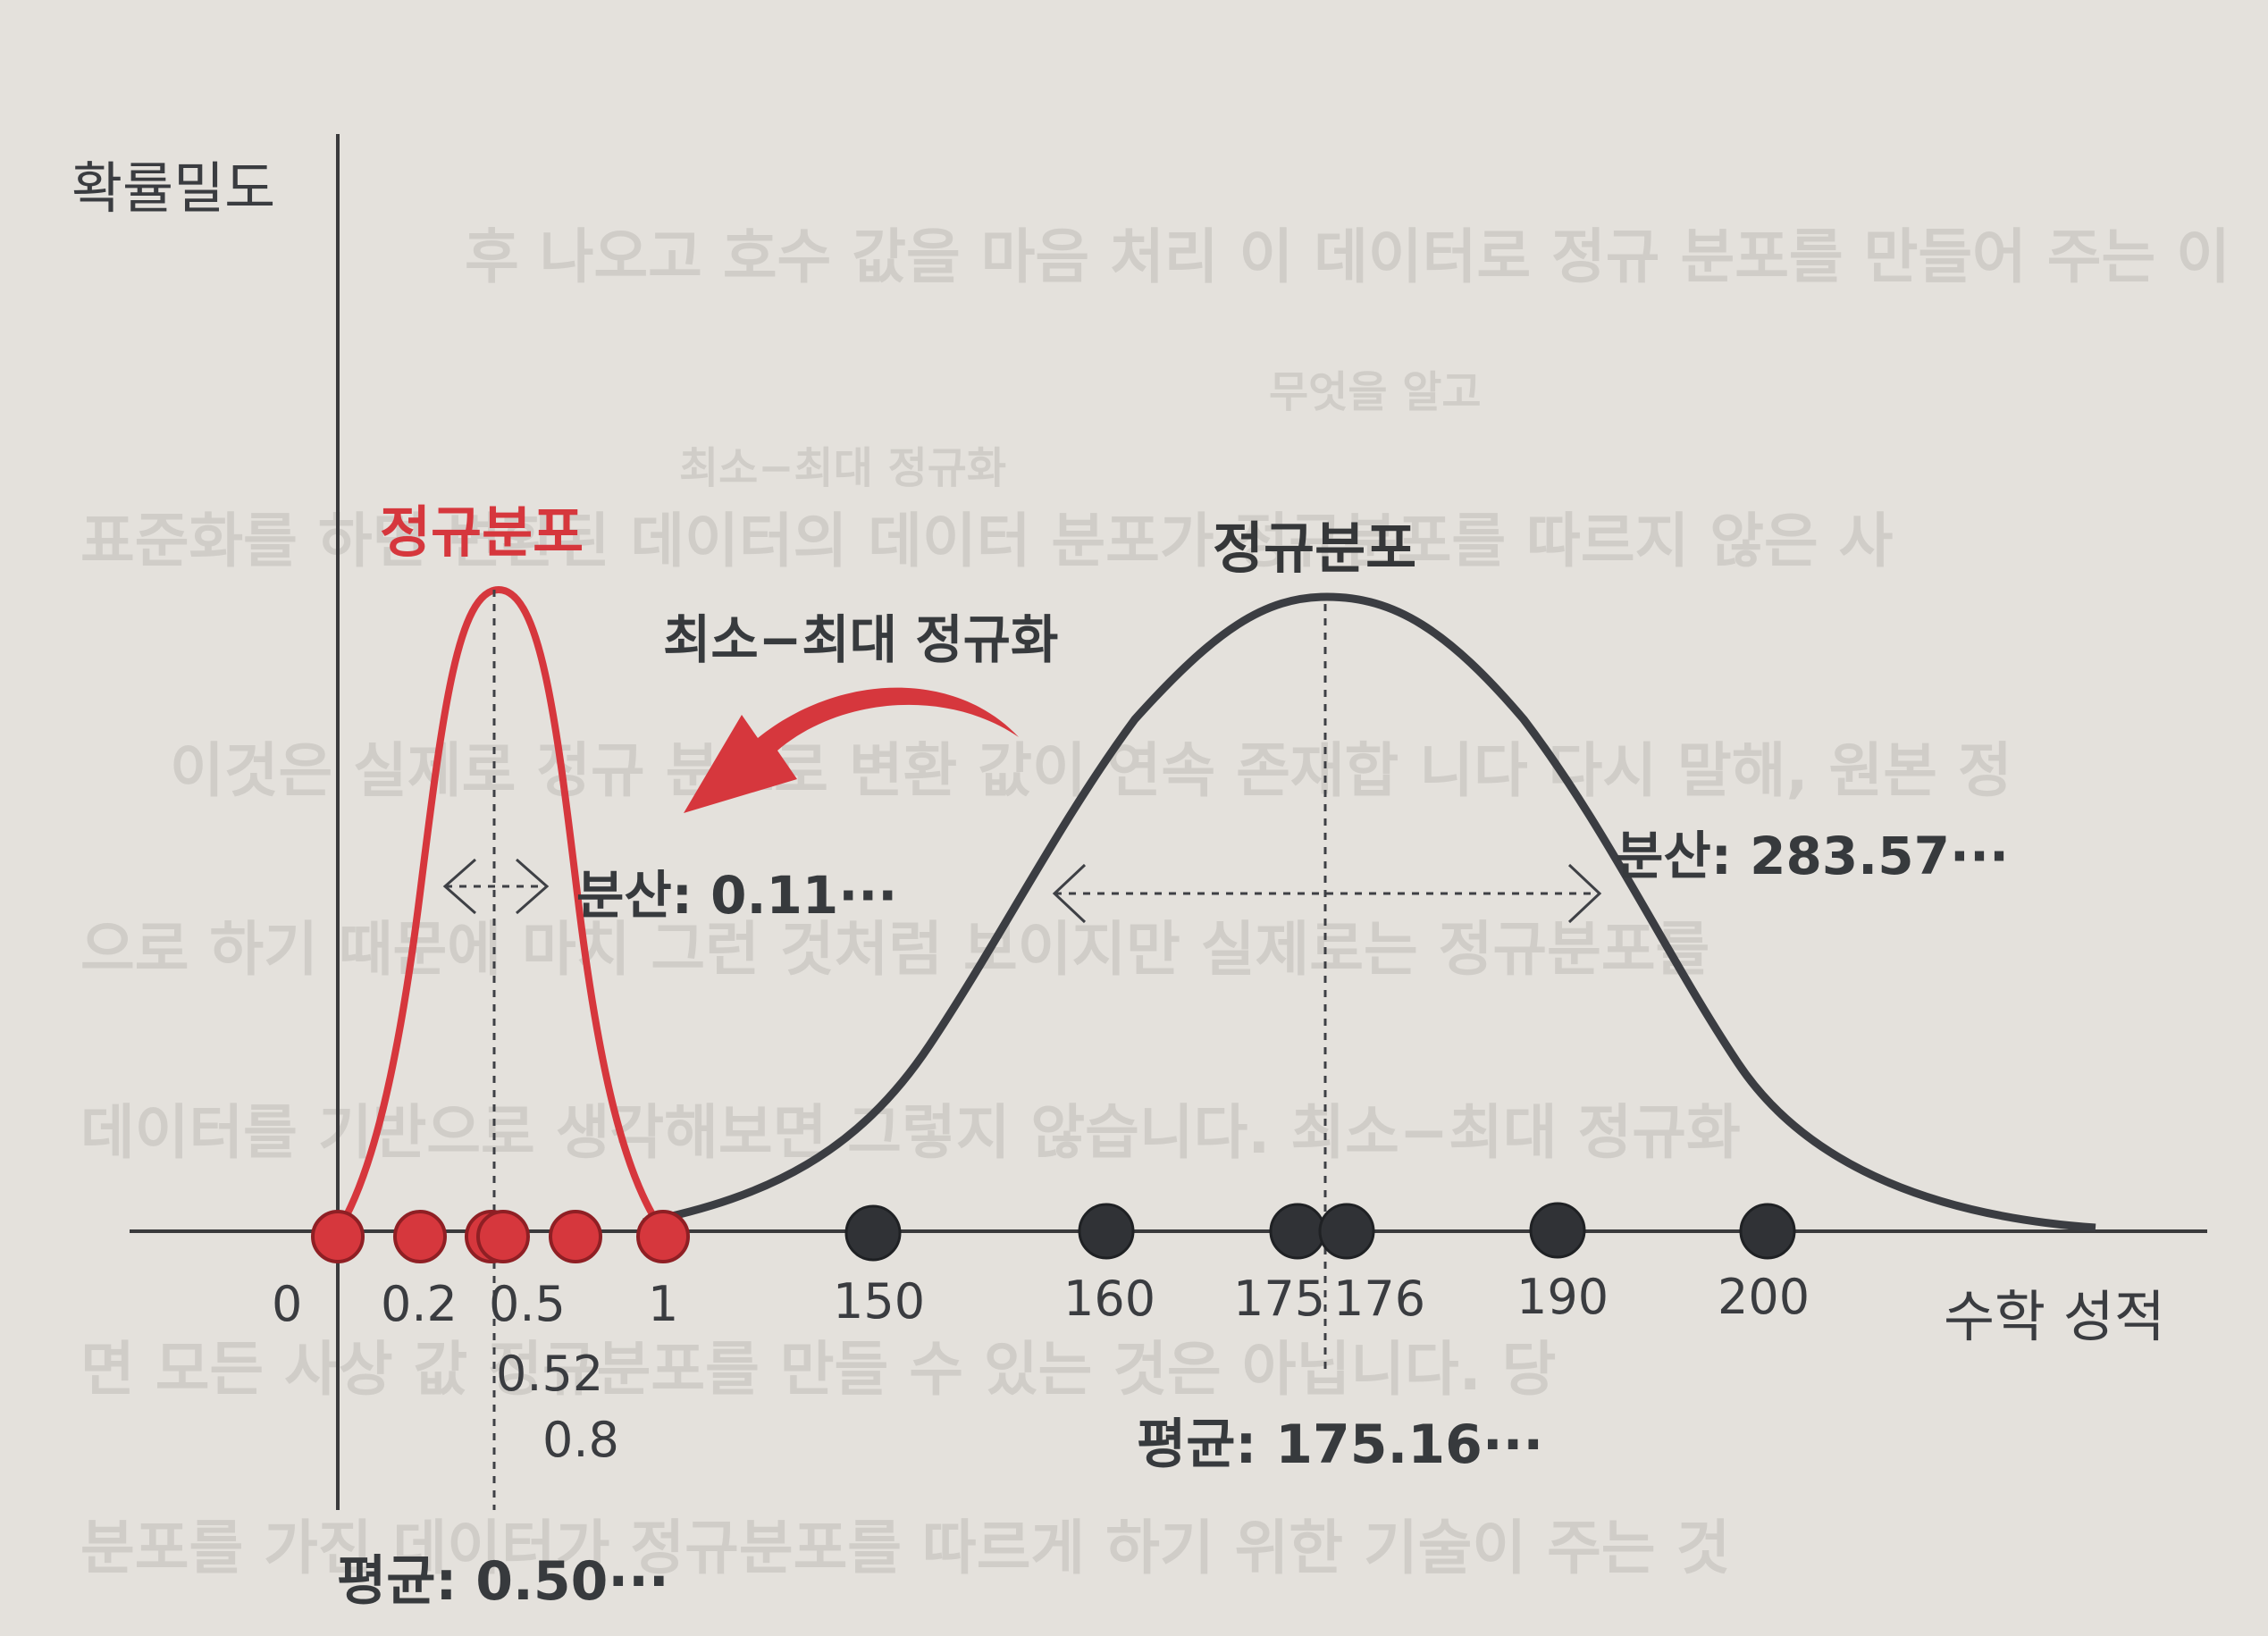 The image size is (2268, 1636). I want to click on faint-line-6: 으로 하기 때문에 마치 그런 것처럼 보이지만 실제로는 정규분포를, so click(894, 950).